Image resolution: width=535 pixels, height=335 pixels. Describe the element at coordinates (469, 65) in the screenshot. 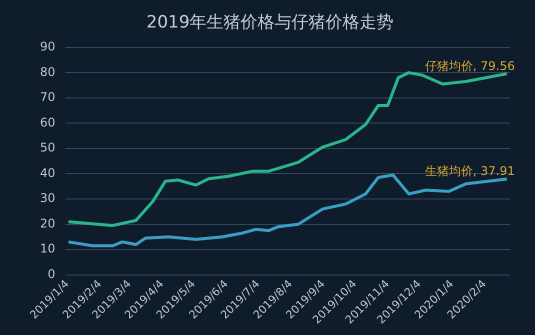

I see `annotation: 仔猪均价, 79.56` at that location.